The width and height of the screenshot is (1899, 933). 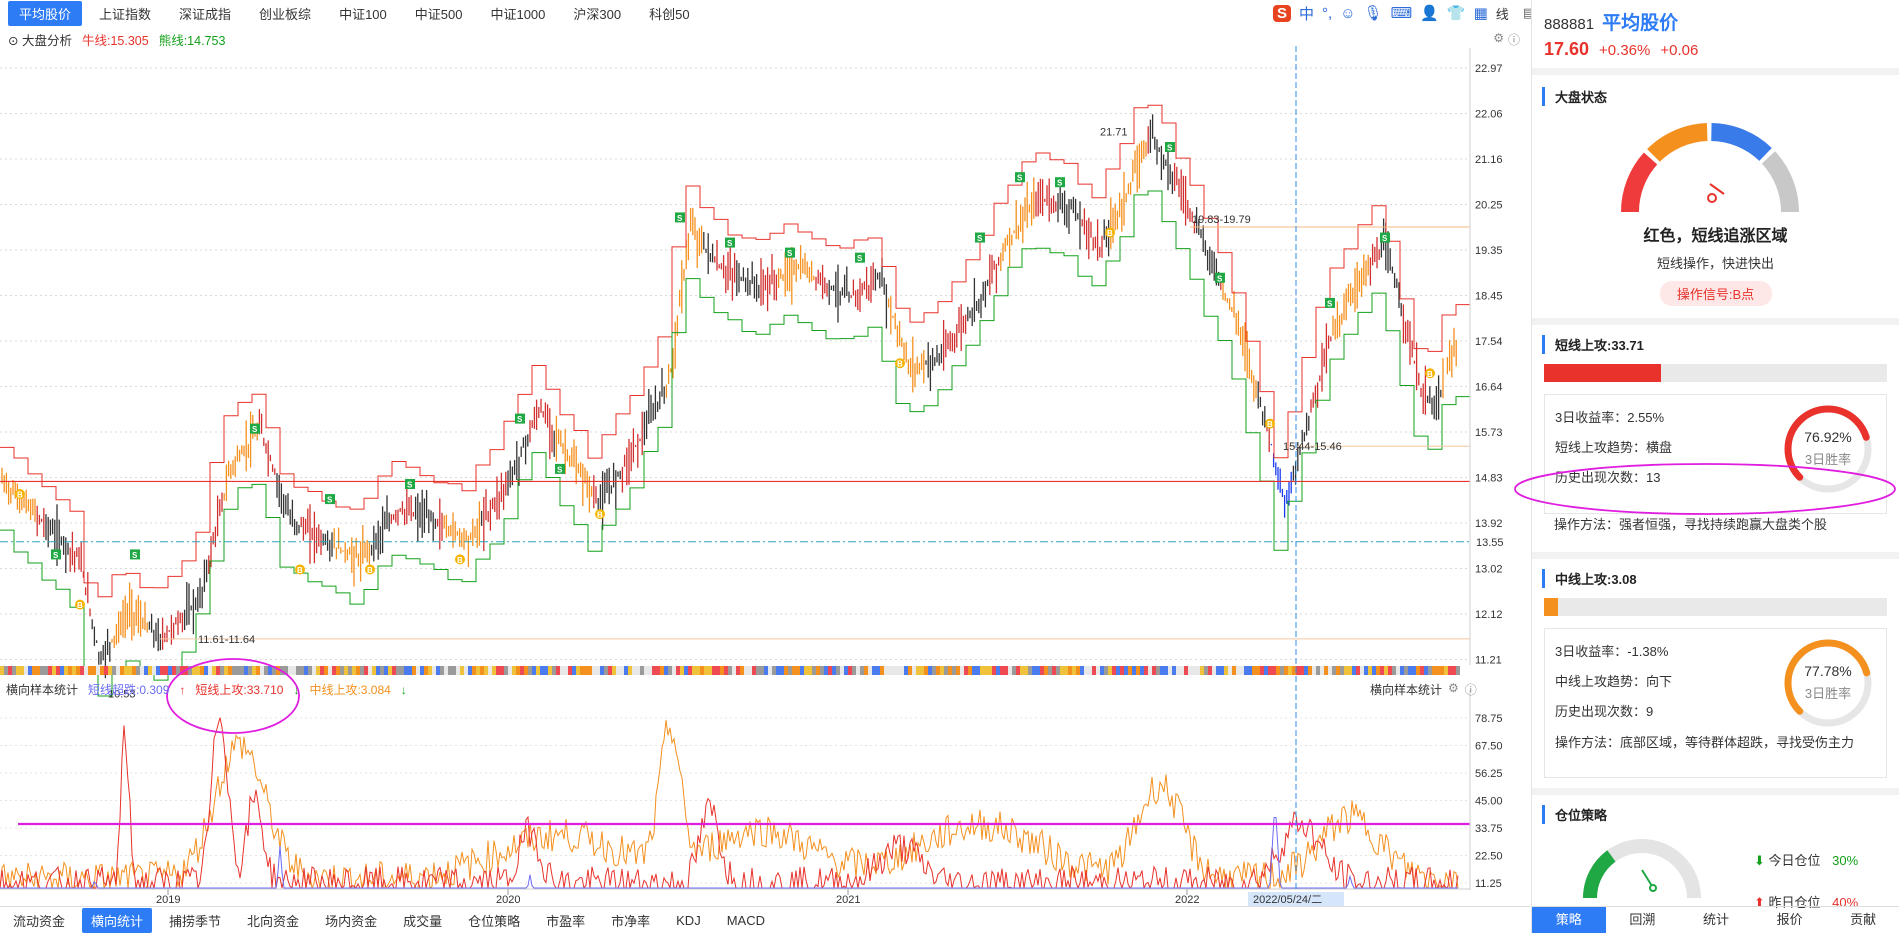 What do you see at coordinates (1712, 198) in the screenshot?
I see `gauge-hub` at bounding box center [1712, 198].